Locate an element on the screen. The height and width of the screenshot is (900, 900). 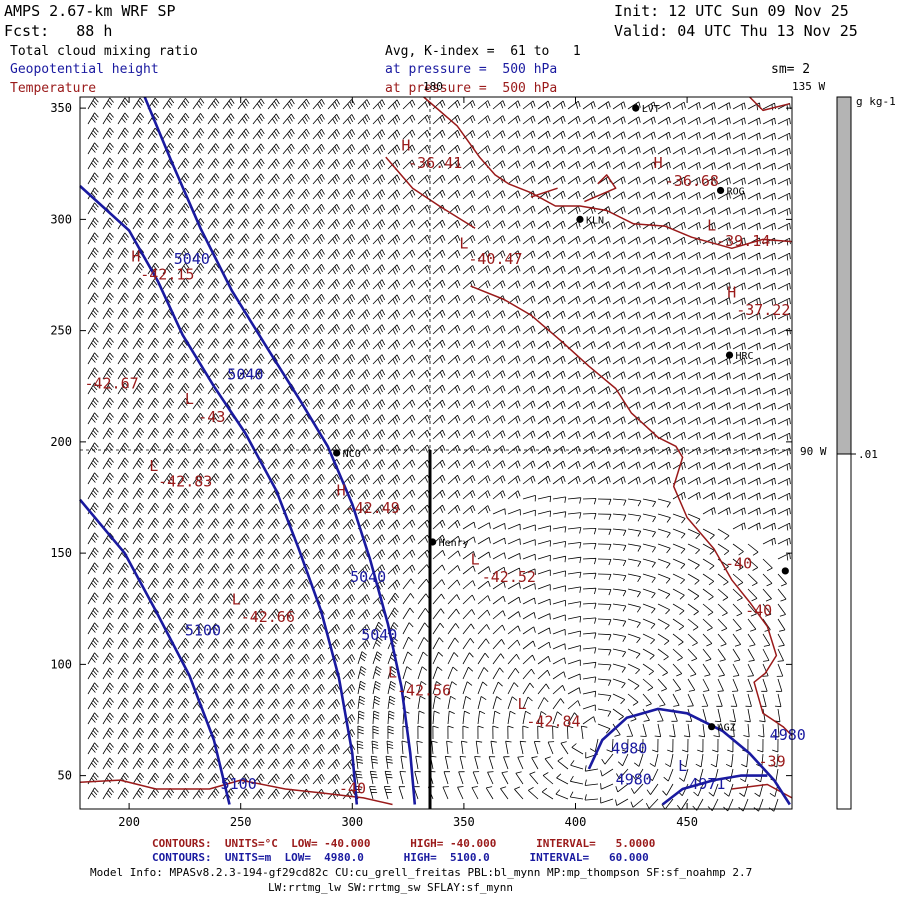
temperature-label: -42.52 is located at coordinates (509, 577).